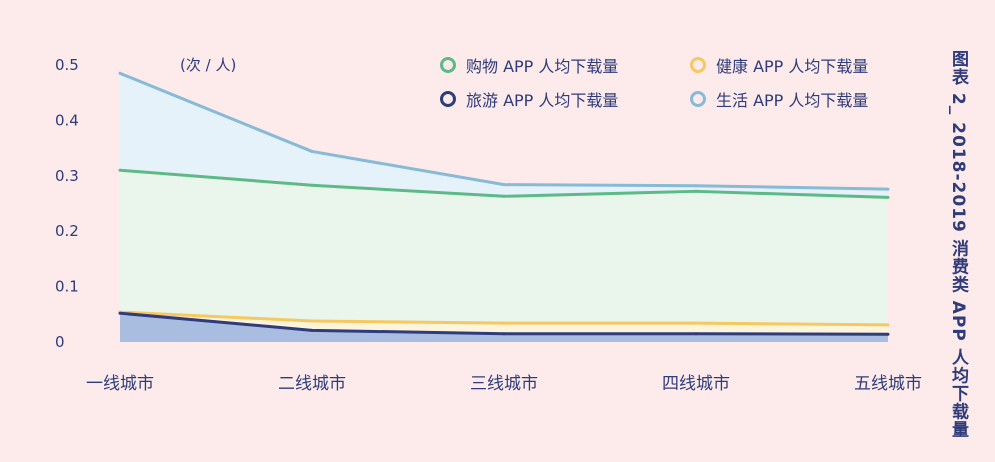 The height and width of the screenshot is (462, 995). I want to click on y-tick-label: 0.2, so click(67, 231).